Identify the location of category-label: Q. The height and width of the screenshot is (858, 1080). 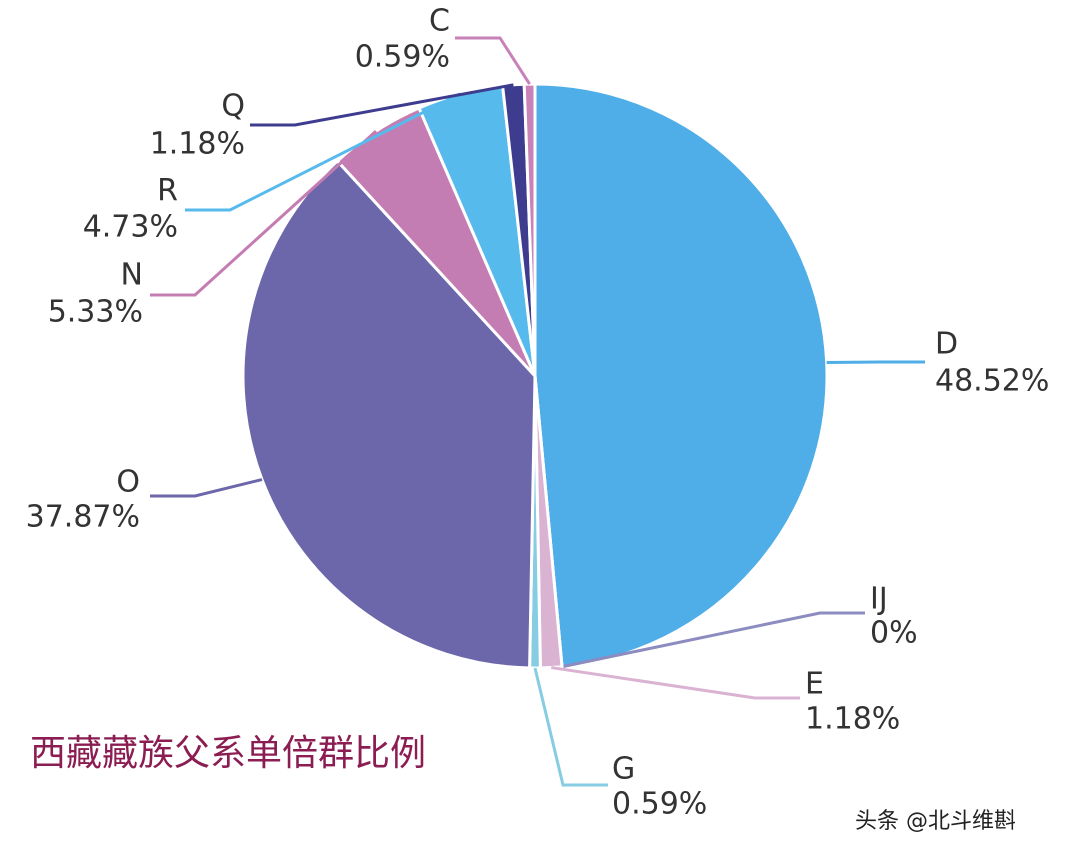
(233, 106).